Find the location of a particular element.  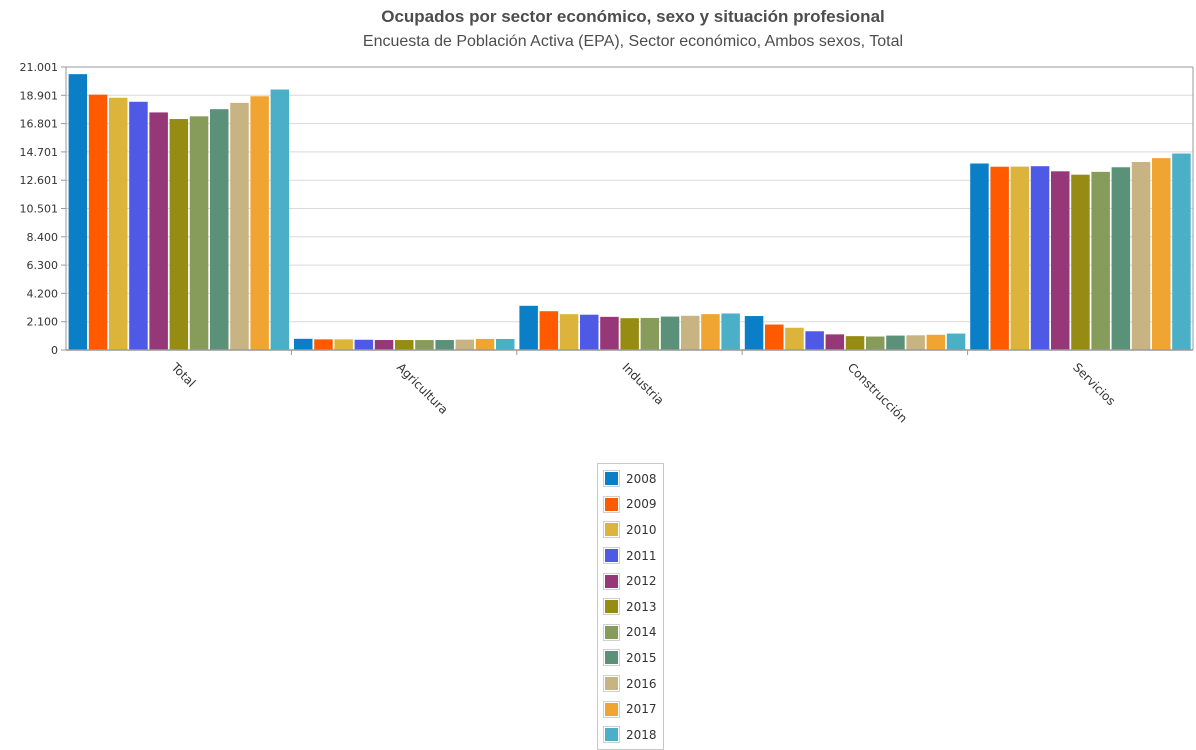

legend-item-2018: 2018 is located at coordinates (630, 735).